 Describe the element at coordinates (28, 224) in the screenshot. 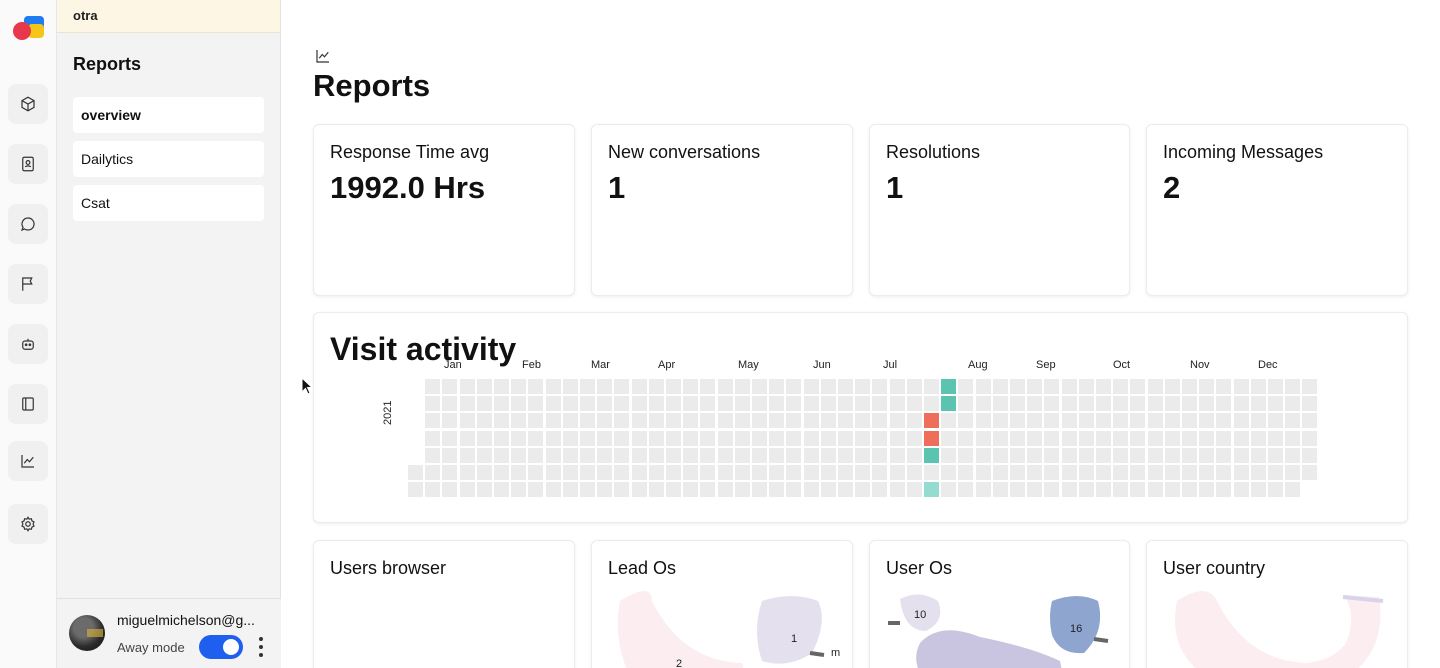

I see `rail-chat-button` at that location.